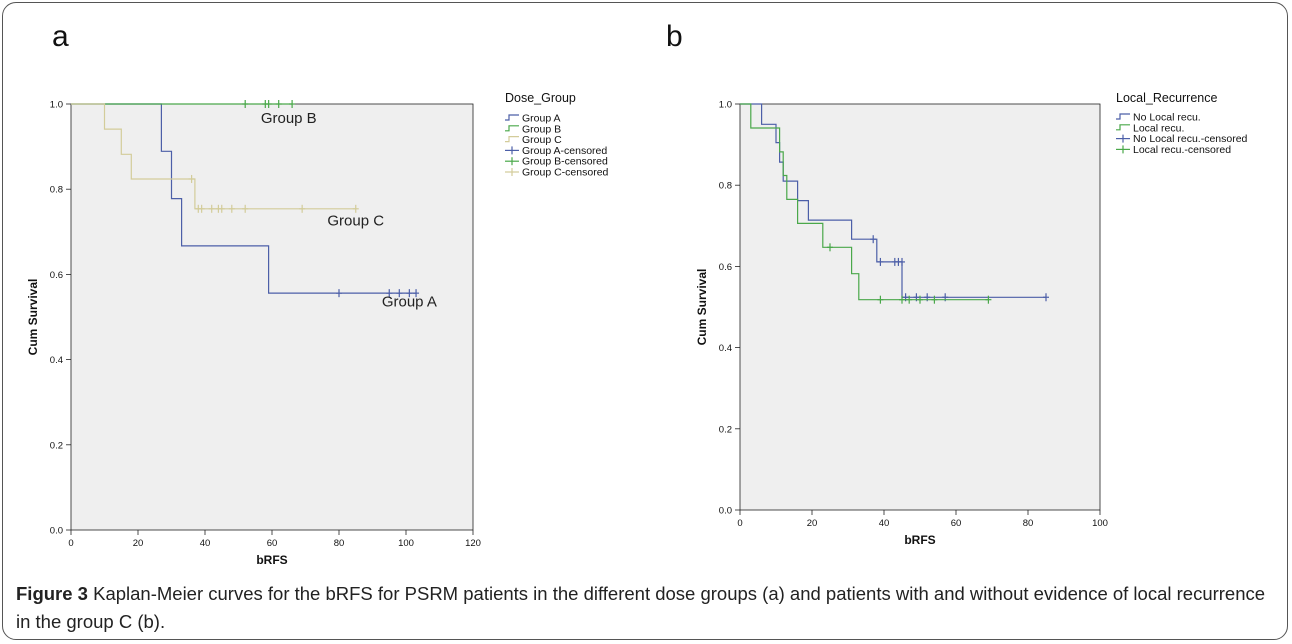  I want to click on y-tick-label-a: 0.2, so click(56, 445).